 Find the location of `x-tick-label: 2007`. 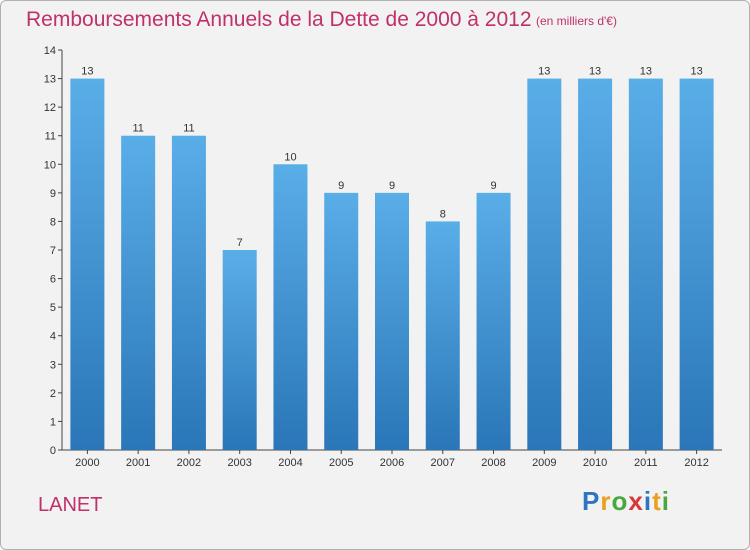

x-tick-label: 2007 is located at coordinates (443, 463).